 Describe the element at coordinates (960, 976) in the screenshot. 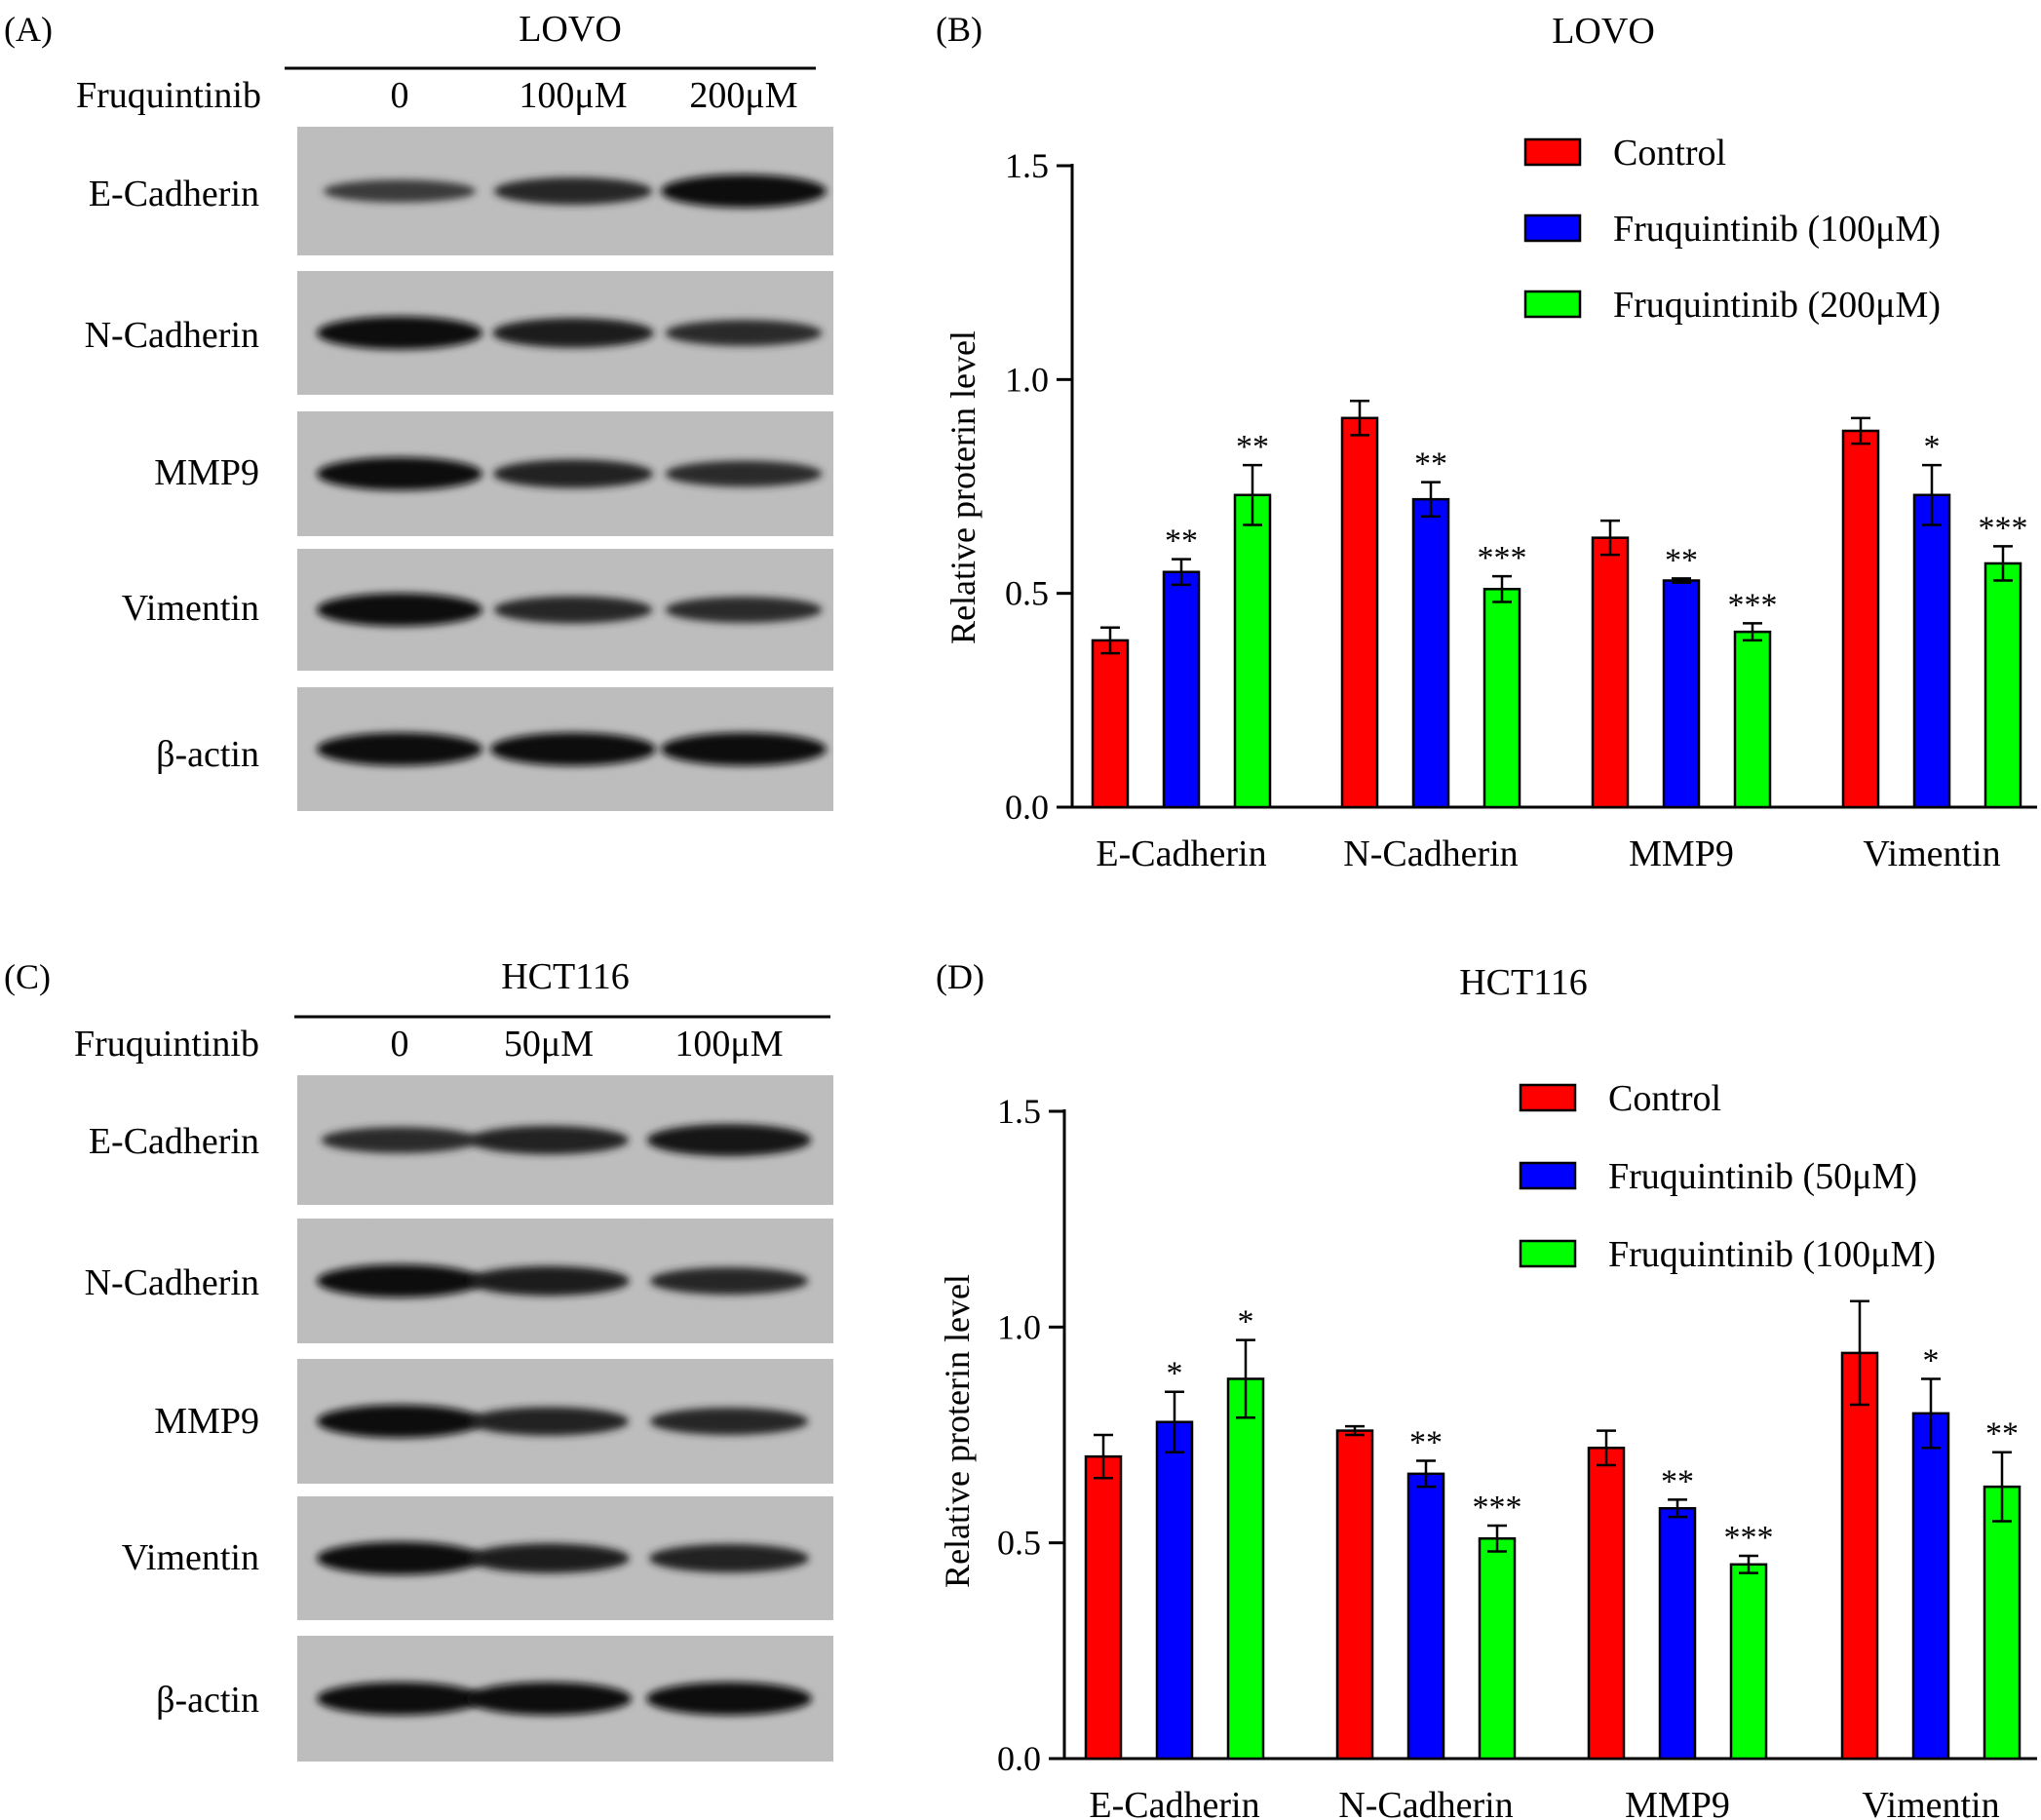

I see `panel-label-d: (D)` at that location.